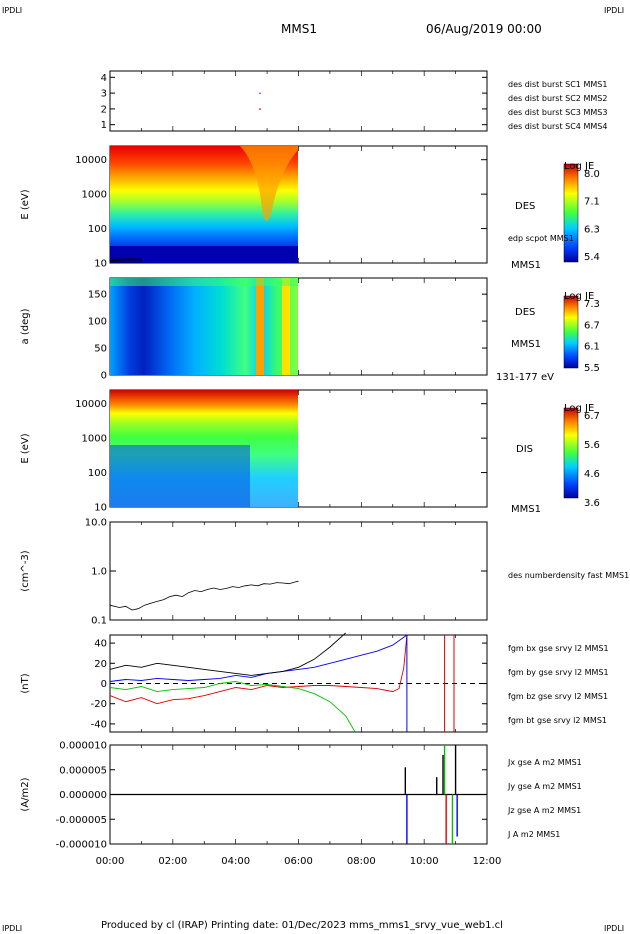  I want to click on y-tick-label: -20, so click(99, 704).